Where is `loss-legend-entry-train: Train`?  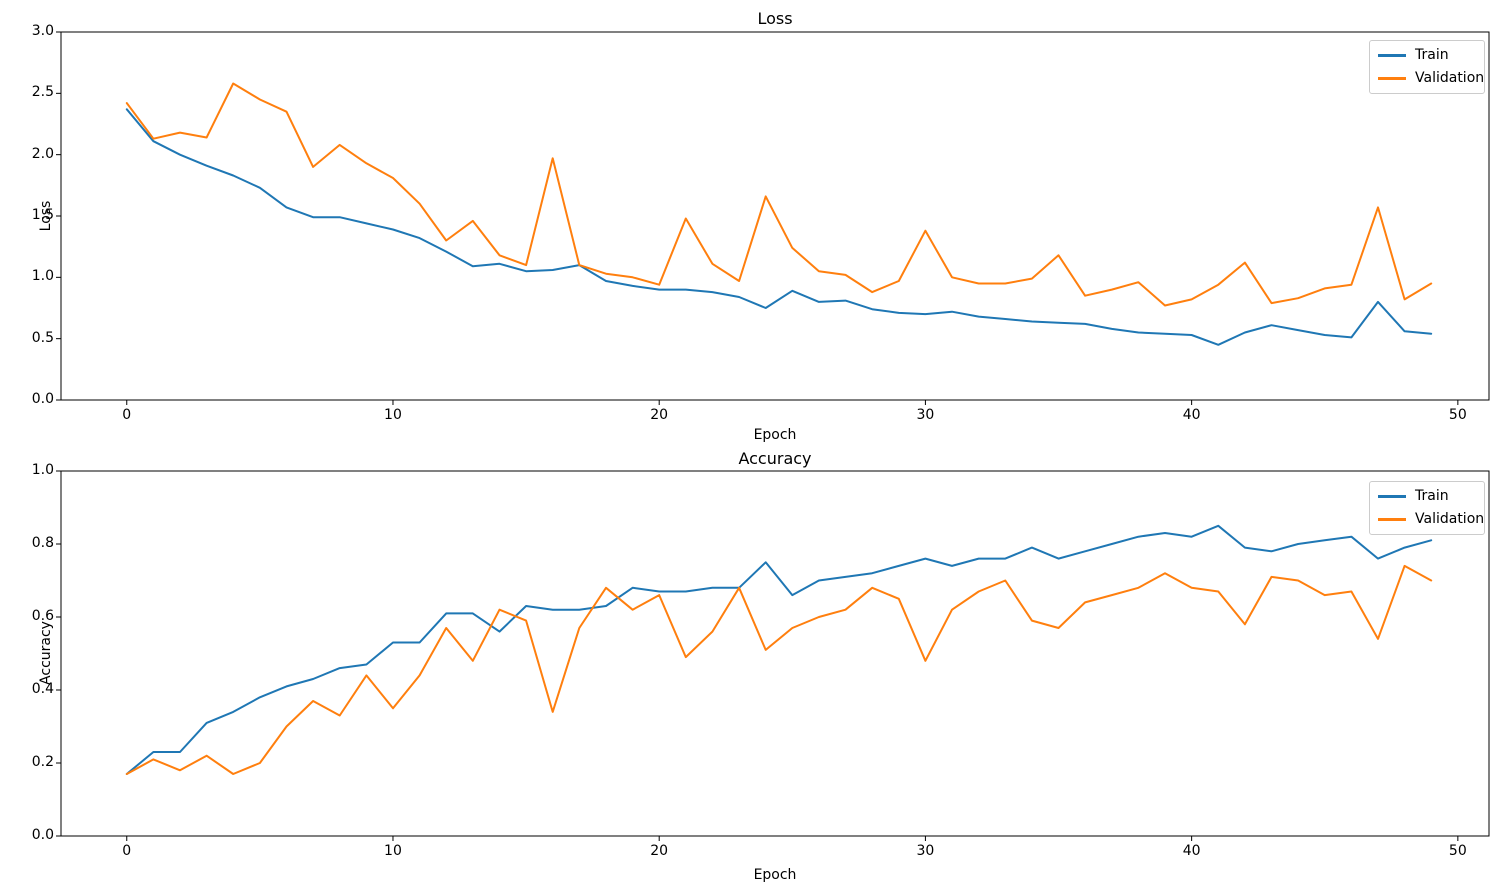 loss-legend-entry-train: Train is located at coordinates (1427, 55).